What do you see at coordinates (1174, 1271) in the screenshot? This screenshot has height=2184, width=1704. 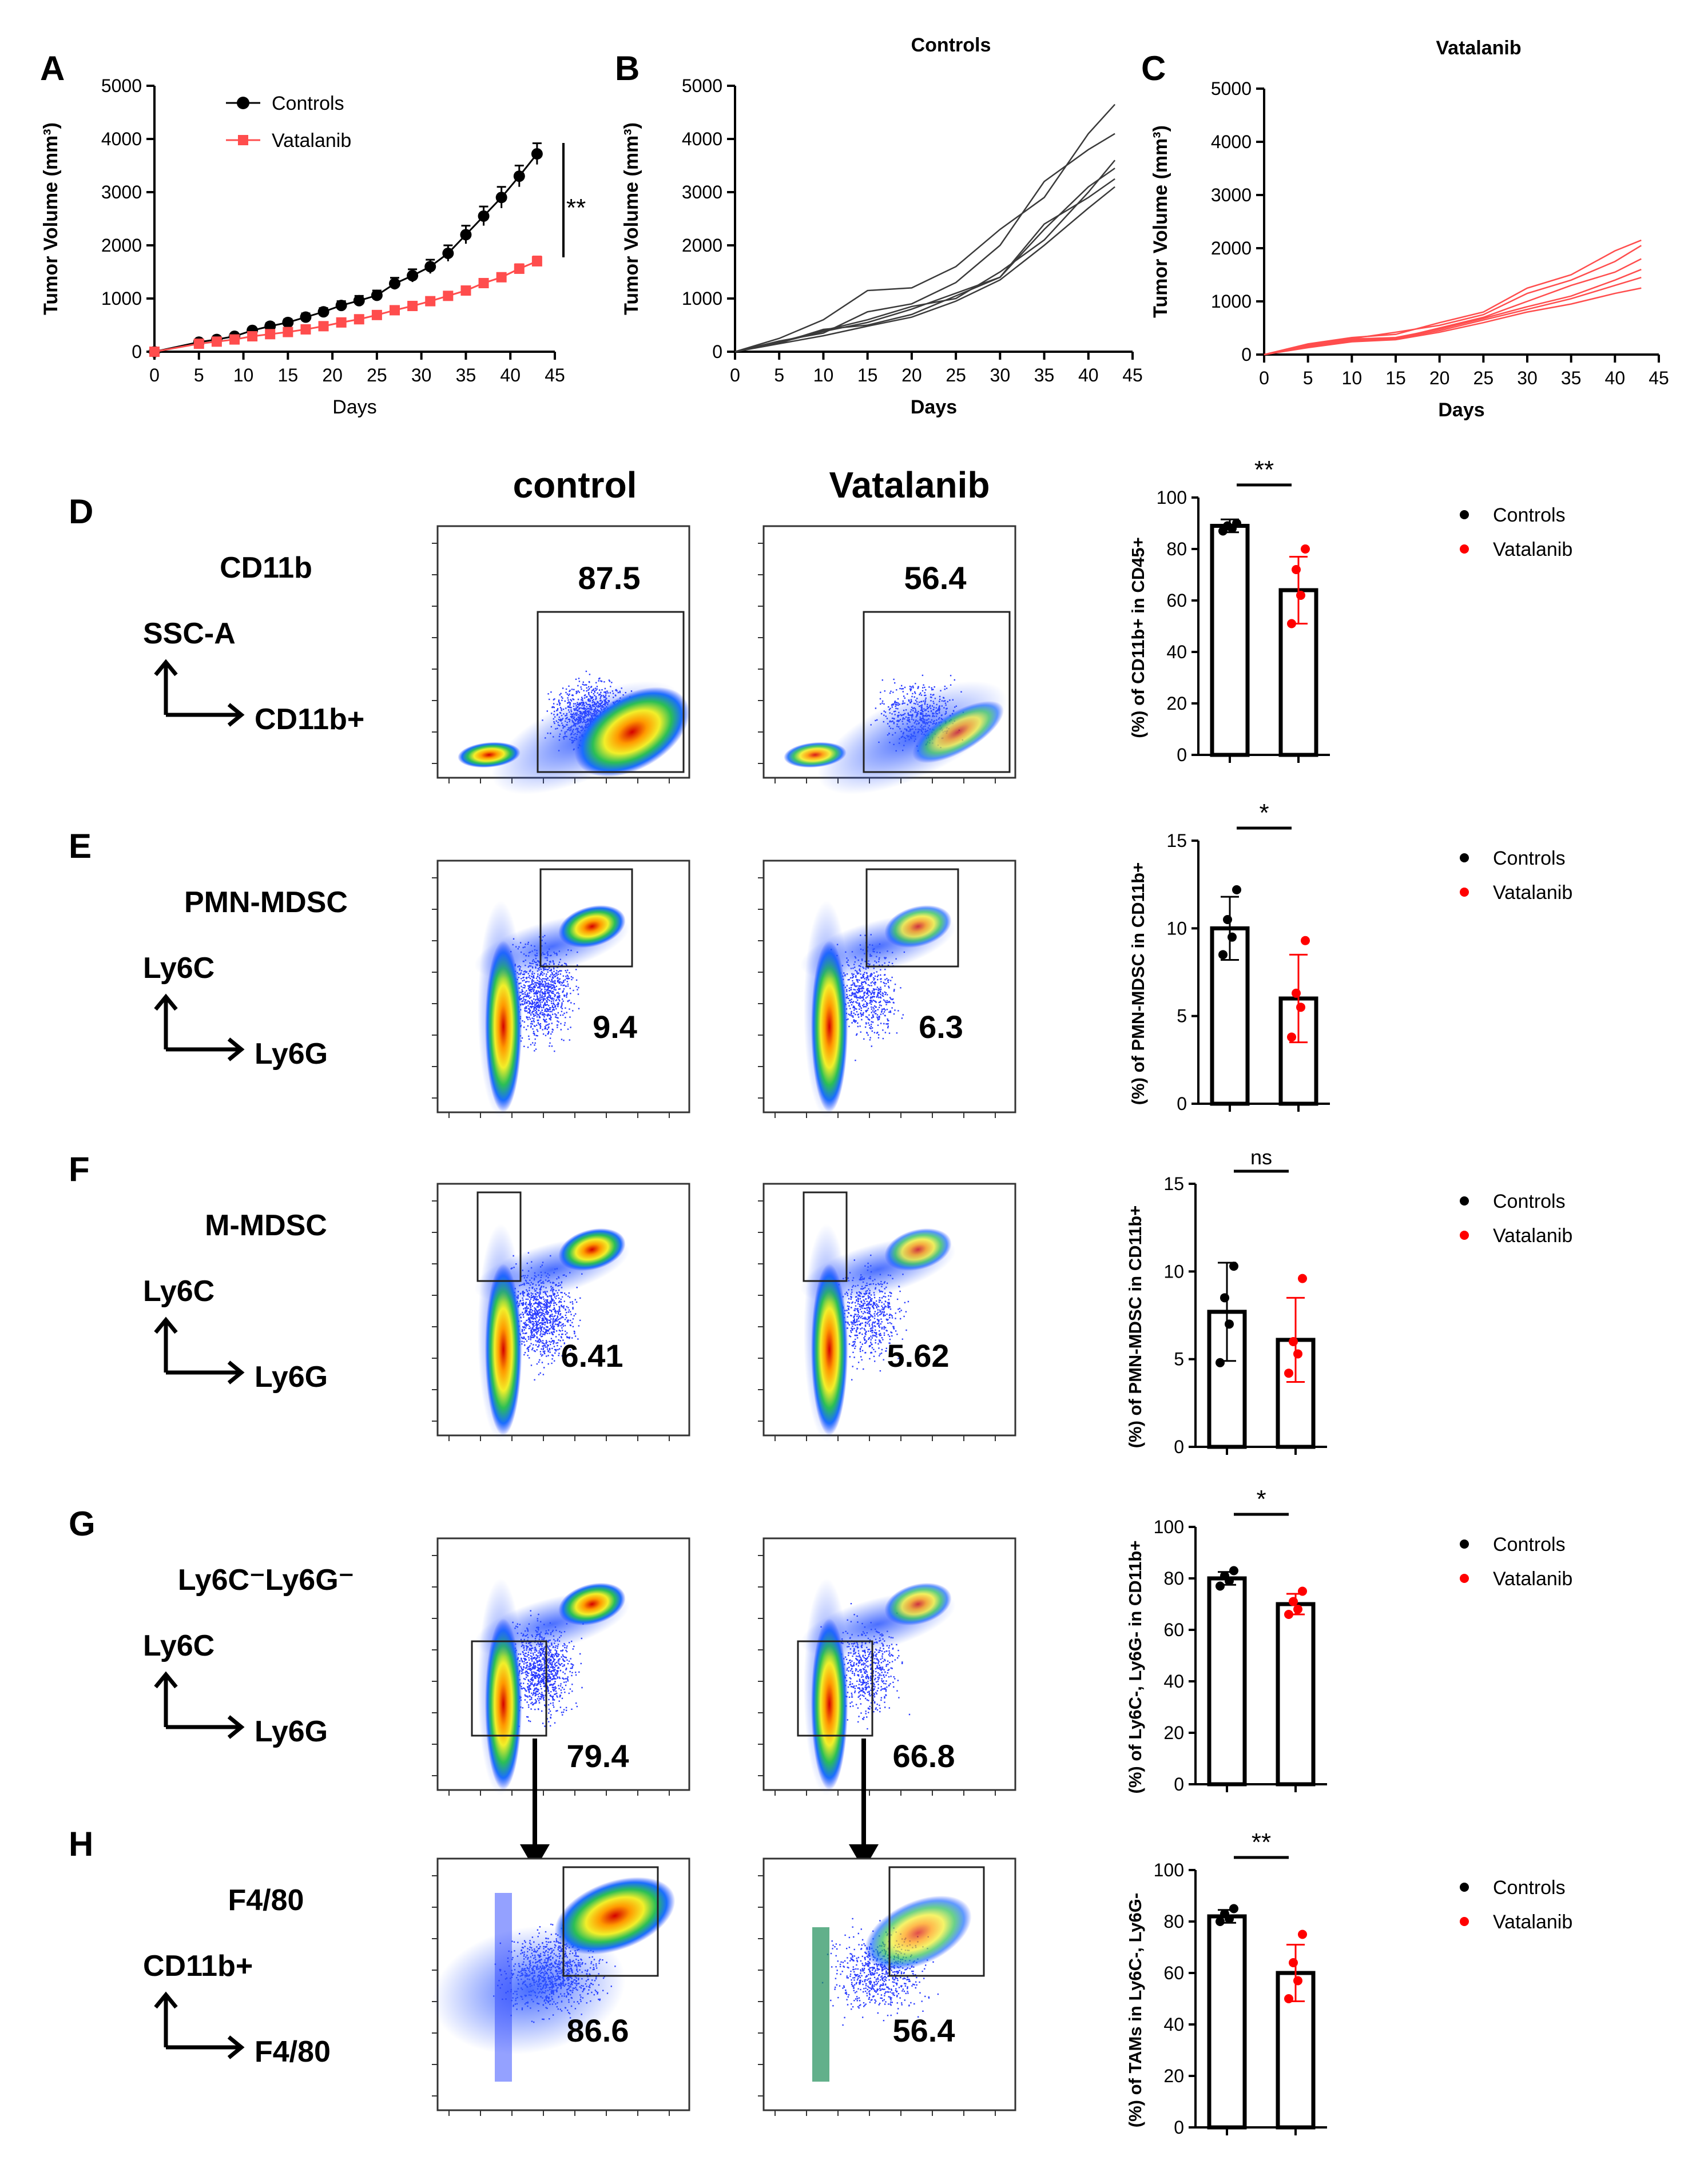 I see `y-tick-label: 10` at bounding box center [1174, 1271].